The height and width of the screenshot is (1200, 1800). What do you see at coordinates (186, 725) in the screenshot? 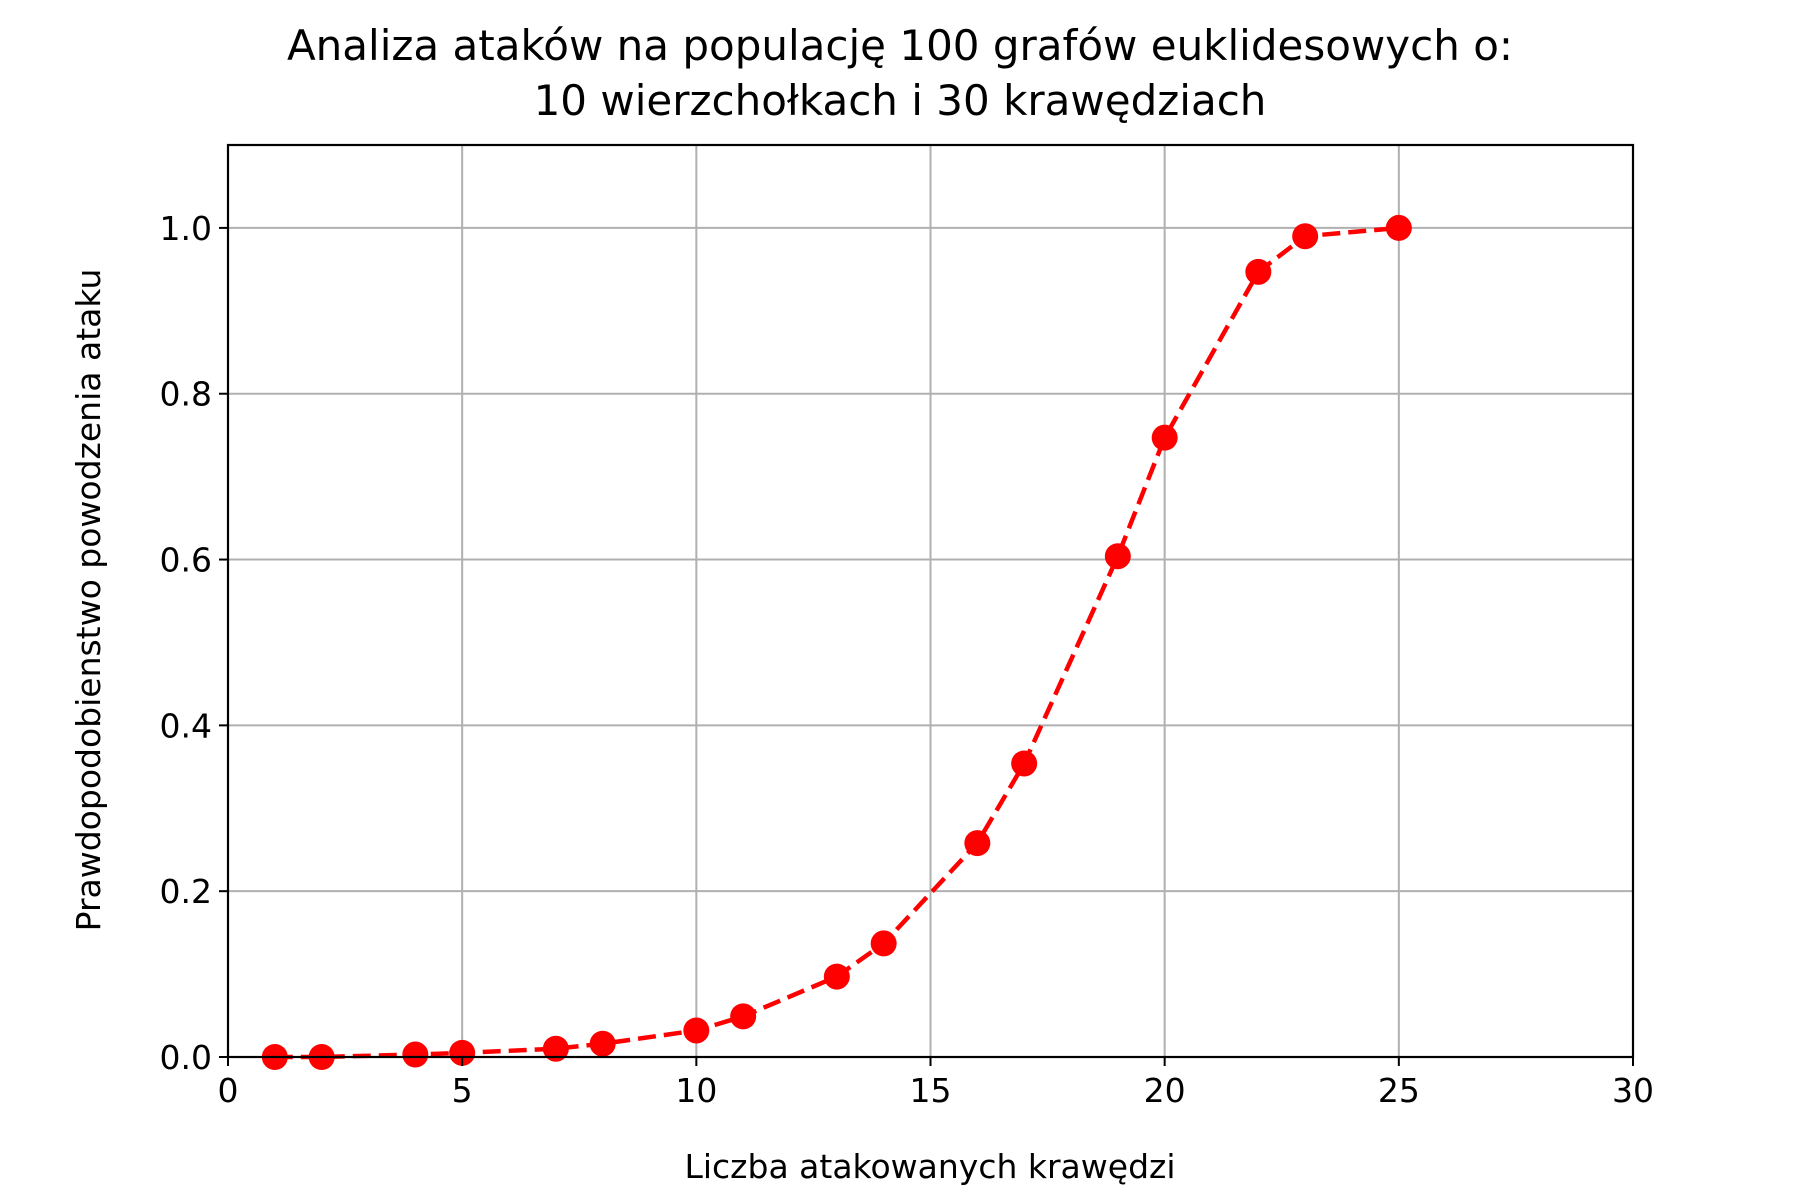
I see `y-tick-label: 0.4` at bounding box center [186, 725].